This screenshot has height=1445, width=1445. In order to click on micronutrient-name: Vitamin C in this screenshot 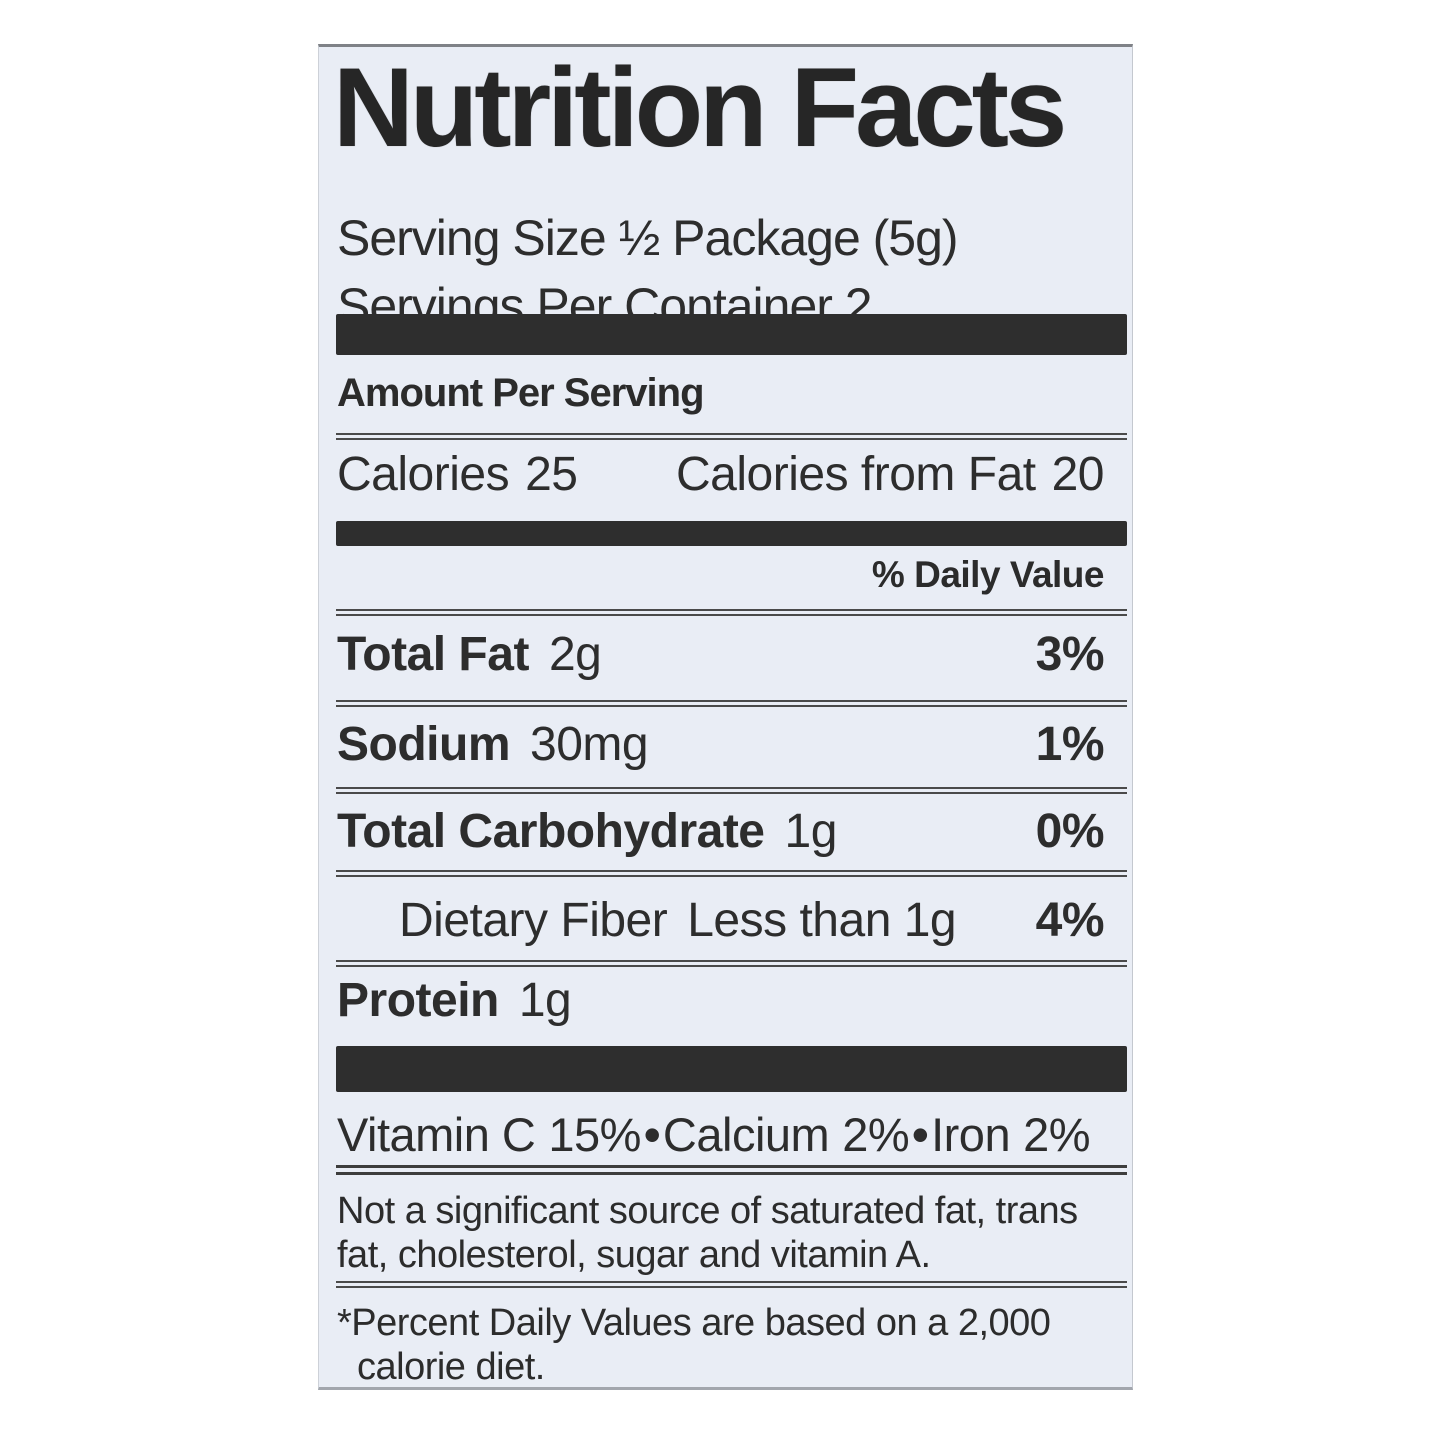, I will do `click(436, 1134)`.